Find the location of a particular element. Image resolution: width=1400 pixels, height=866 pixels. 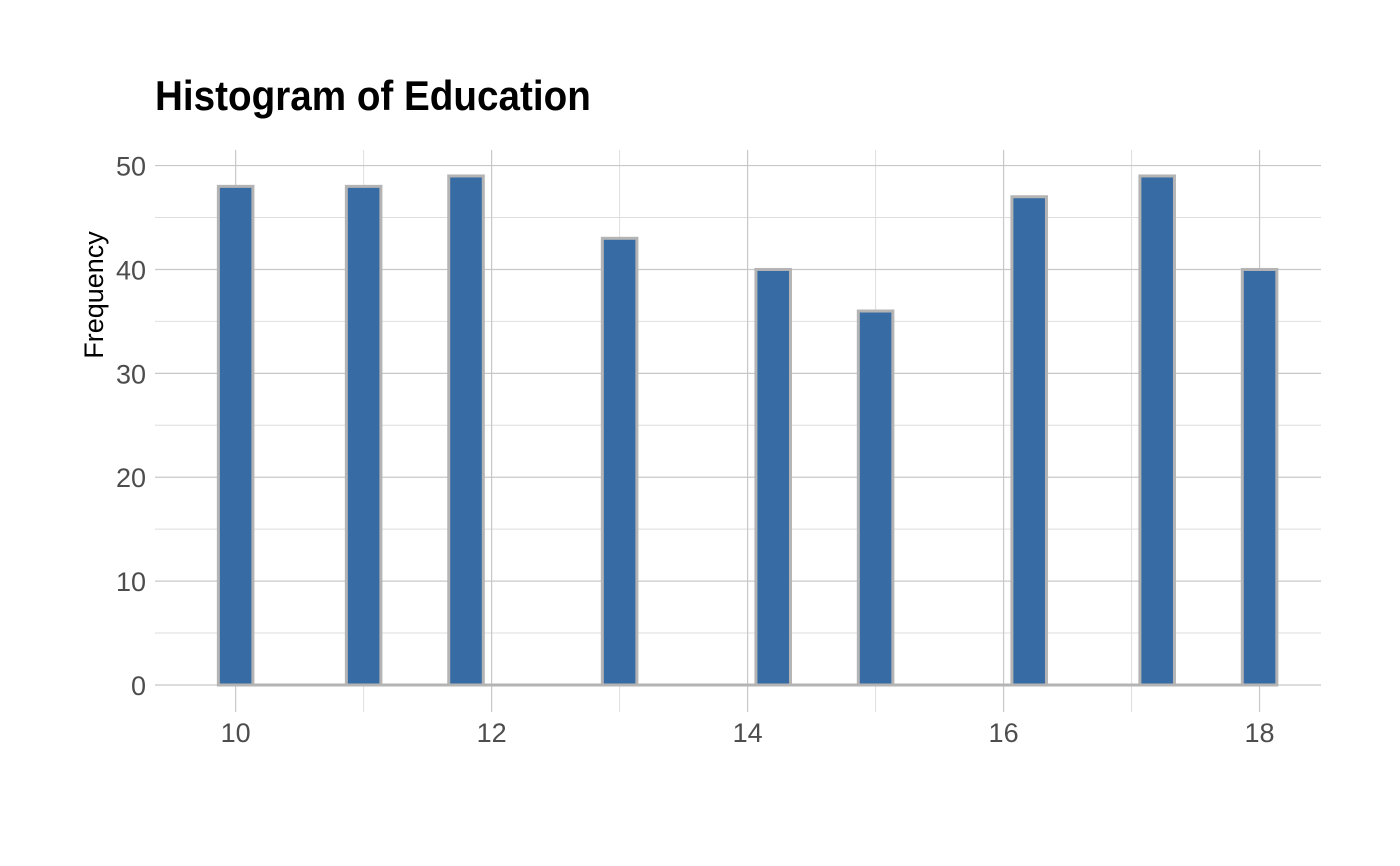

y-tick-label: 10 is located at coordinates (131, 582).